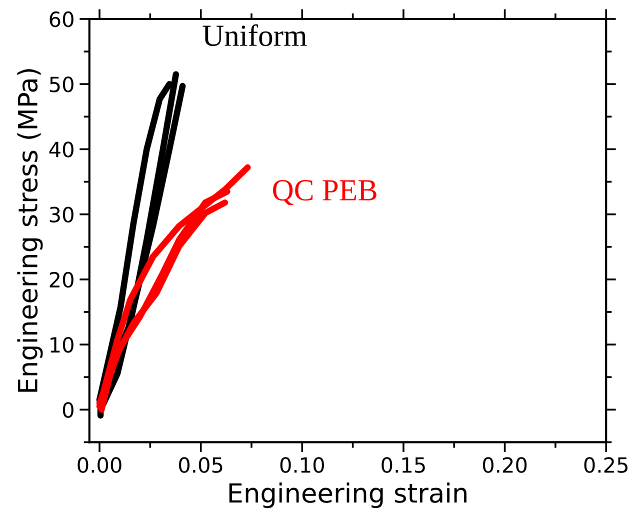  What do you see at coordinates (100, 465) in the screenshot?
I see `x-tick-label: 0.00` at bounding box center [100, 465].